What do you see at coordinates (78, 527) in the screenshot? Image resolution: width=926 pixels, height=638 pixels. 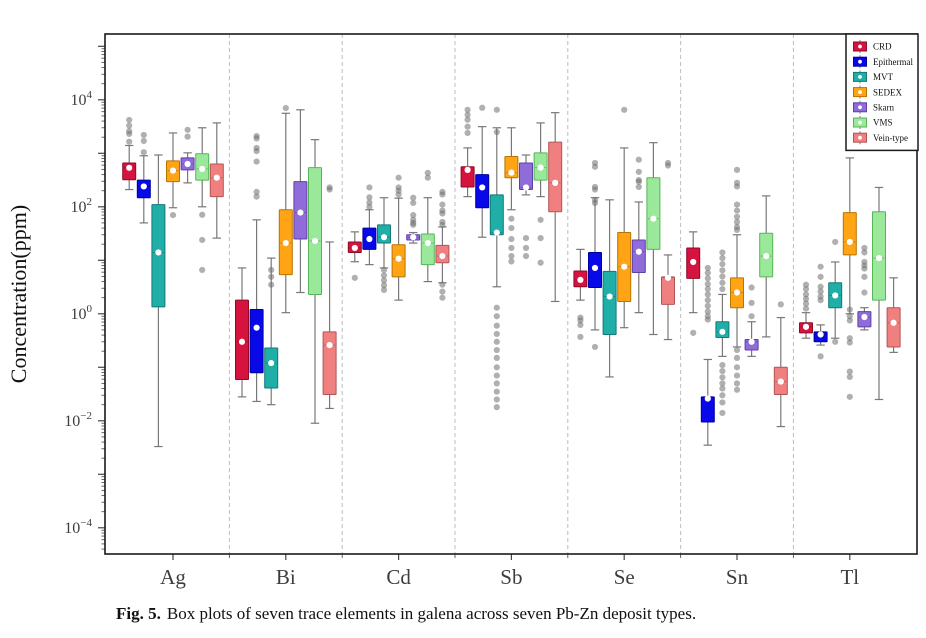 I see `y-tick-label: 10⁻⁴` at bounding box center [78, 527].